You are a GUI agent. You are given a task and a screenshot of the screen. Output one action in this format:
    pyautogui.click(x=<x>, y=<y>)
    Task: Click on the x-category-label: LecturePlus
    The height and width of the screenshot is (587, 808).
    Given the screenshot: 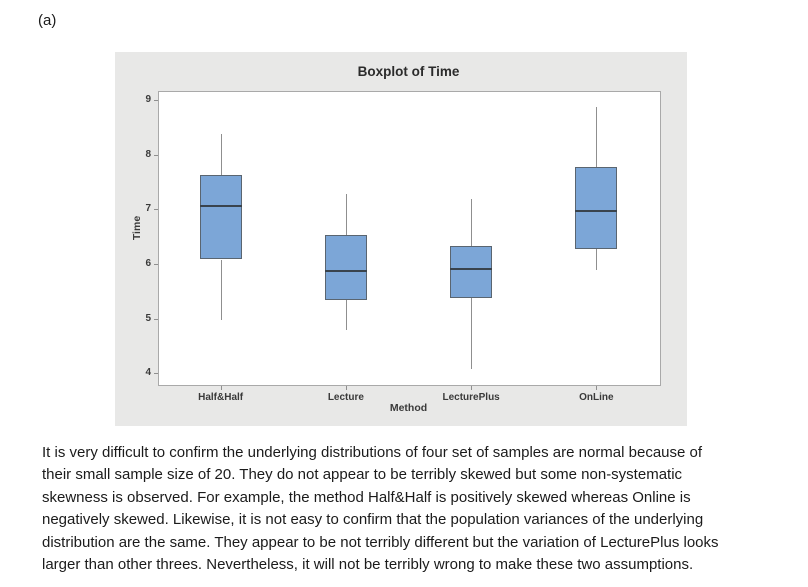 What is the action you would take?
    pyautogui.click(x=471, y=397)
    